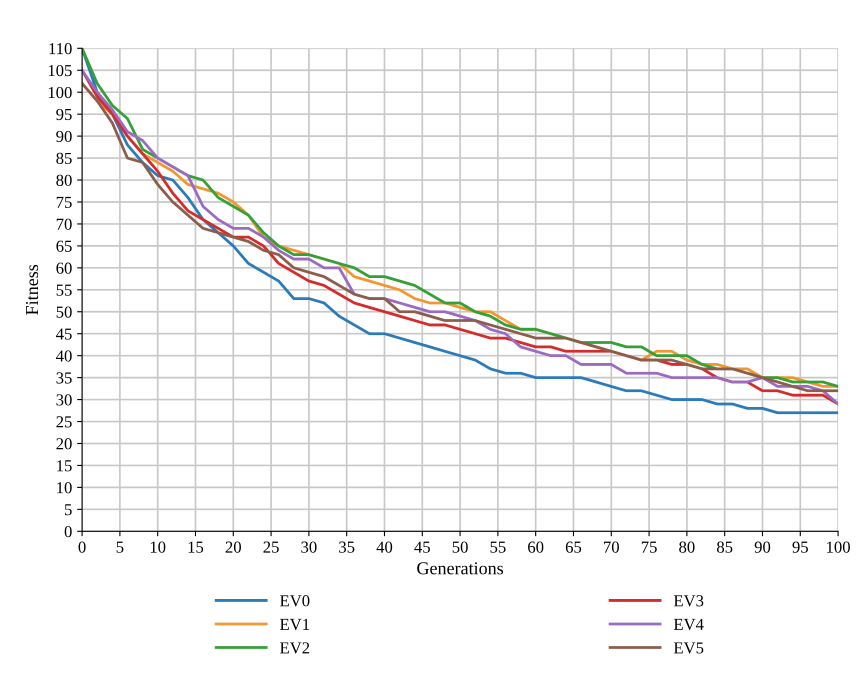 Image resolution: width=864 pixels, height=690 pixels. What do you see at coordinates (687, 547) in the screenshot?
I see `x-tick-label: 80` at bounding box center [687, 547].